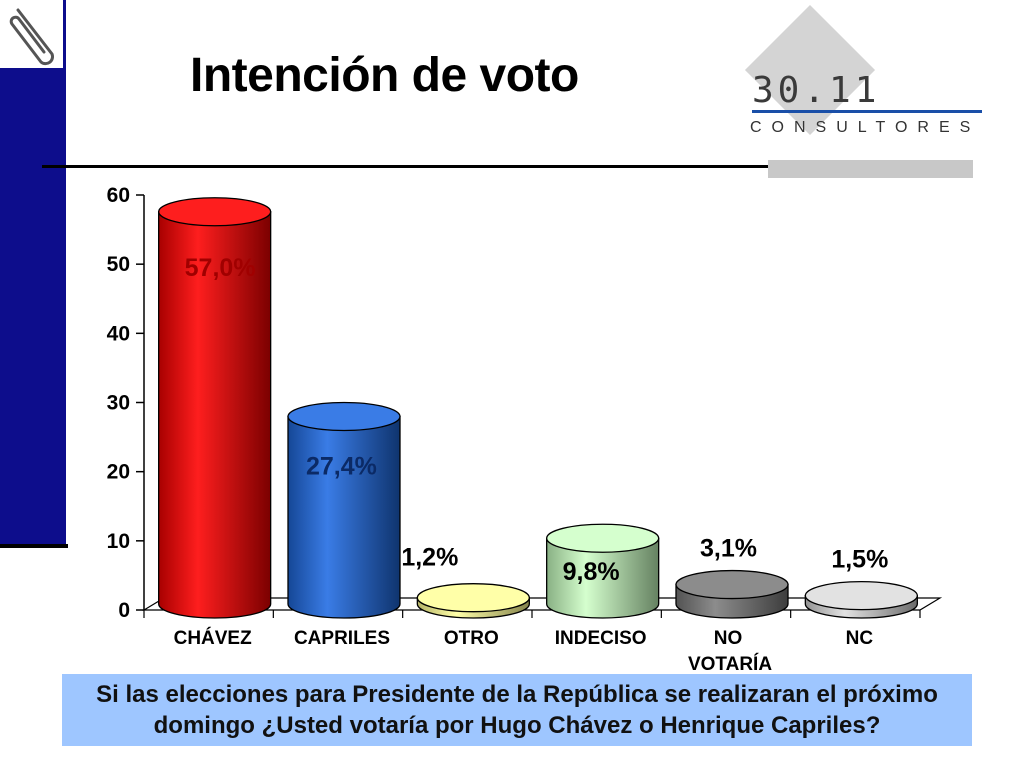 This screenshot has height=768, width=1024. I want to click on y-tick-label: 50, so click(118, 264).